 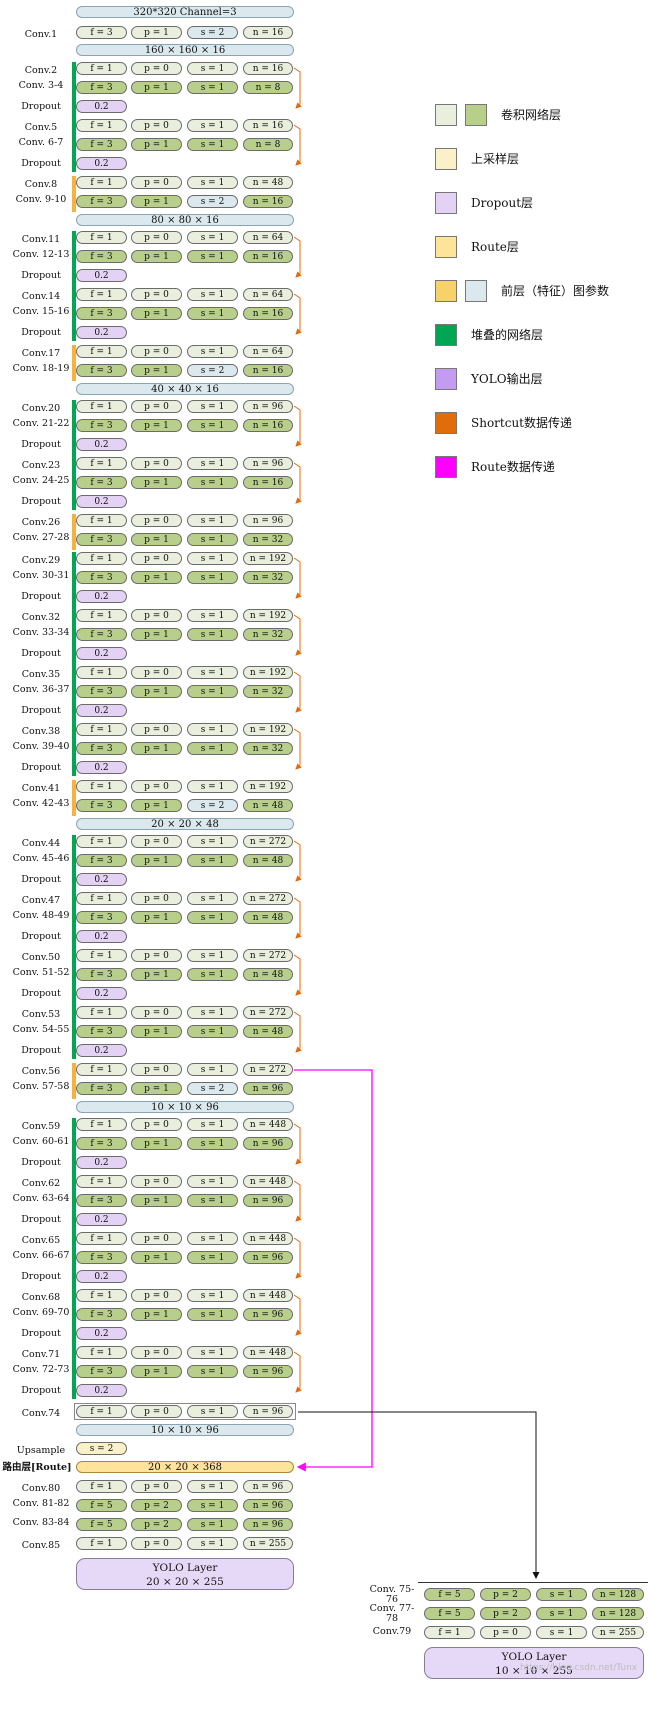 What do you see at coordinates (41, 1333) in the screenshot?
I see `block-conv68-dropout-label: Dropout` at bounding box center [41, 1333].